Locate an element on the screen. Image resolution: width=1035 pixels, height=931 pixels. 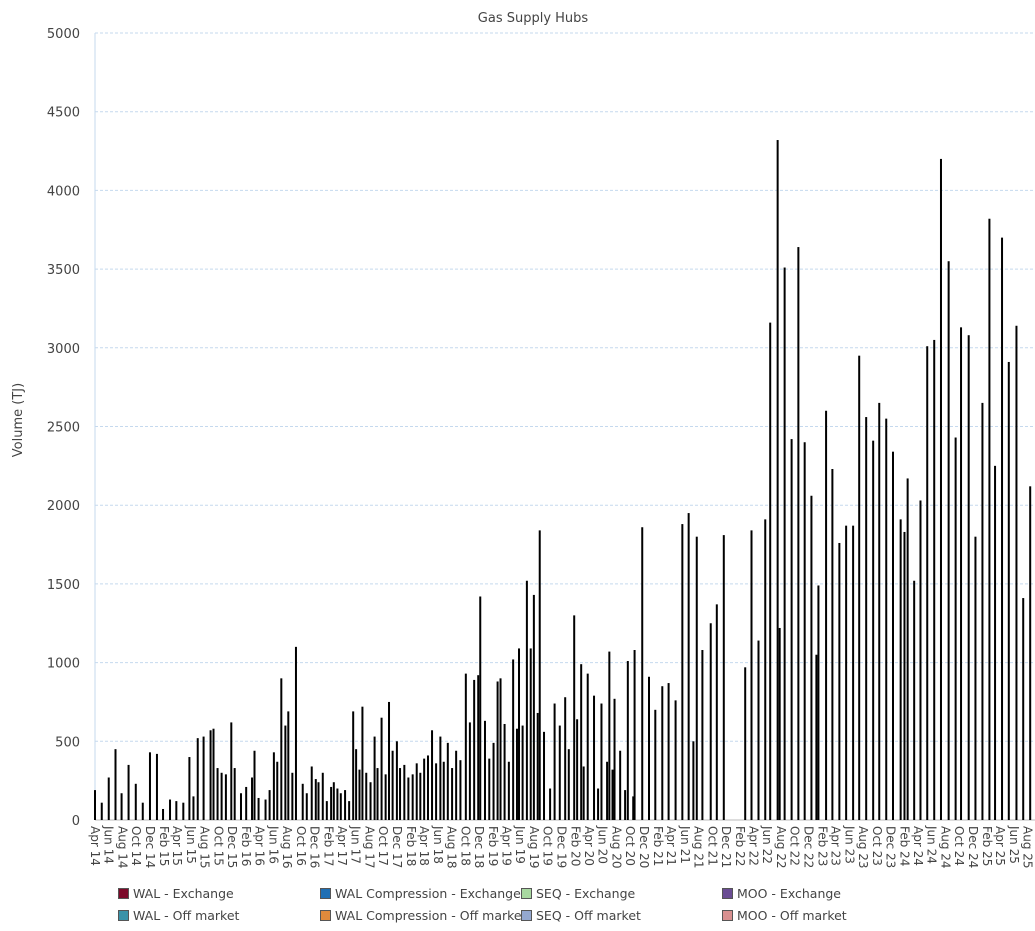
x-tick-label: Apr 22 is located at coordinates (753, 846).